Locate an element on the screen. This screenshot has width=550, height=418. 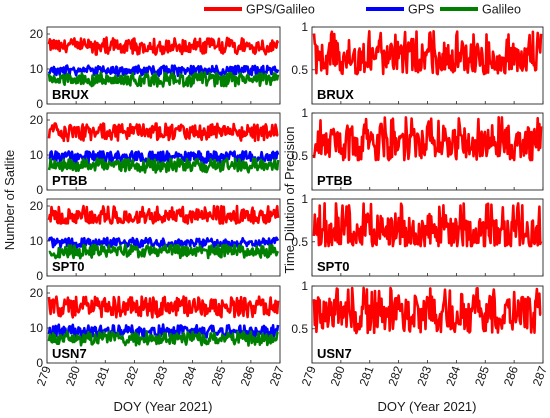
panel-right-brux: 0.5 1 BRUX is located at coordinates (417, 62).